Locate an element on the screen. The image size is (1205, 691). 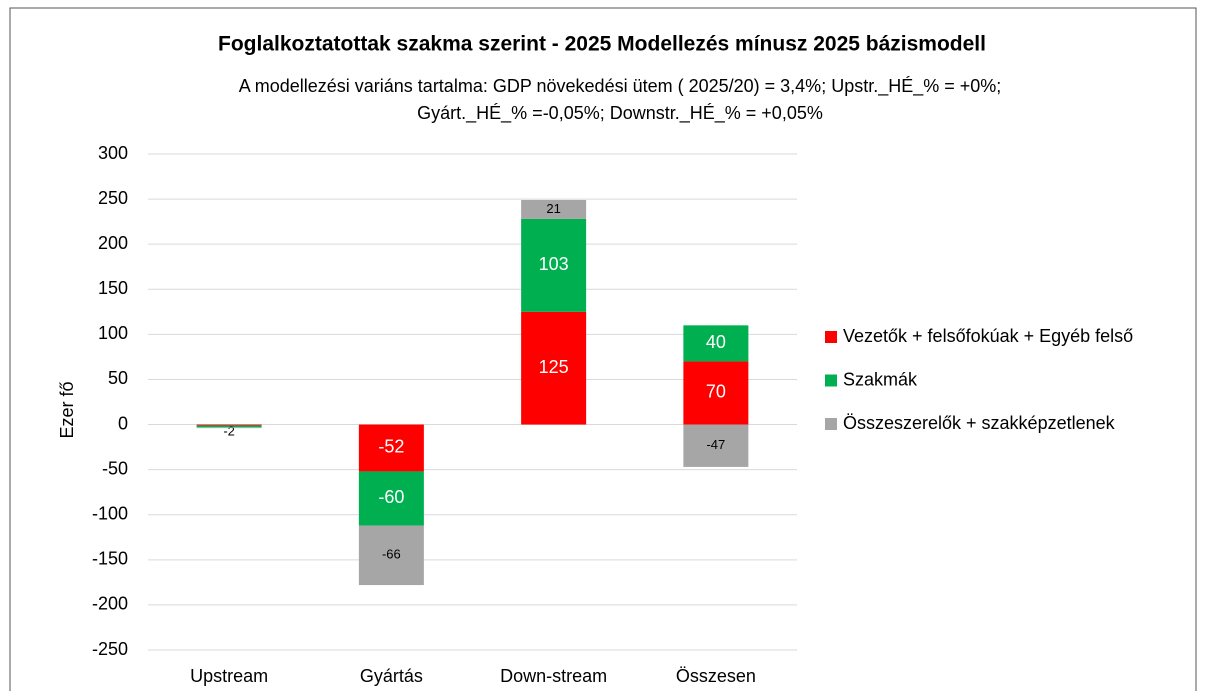
y-tick-label: 150 is located at coordinates (113, 288).